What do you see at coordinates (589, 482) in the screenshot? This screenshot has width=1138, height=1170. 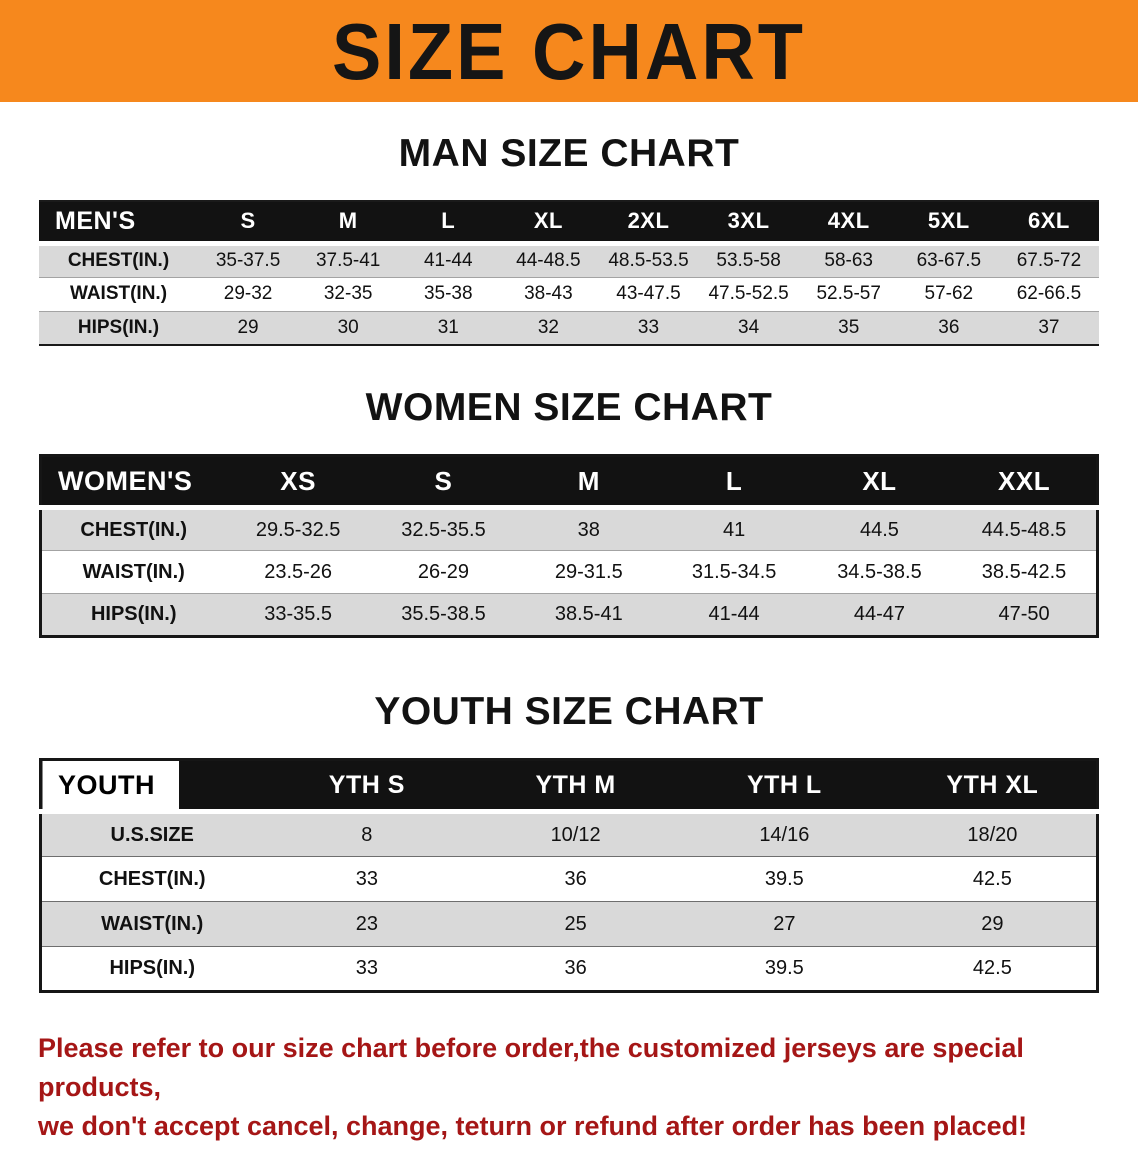 I see `column-header: M` at bounding box center [589, 482].